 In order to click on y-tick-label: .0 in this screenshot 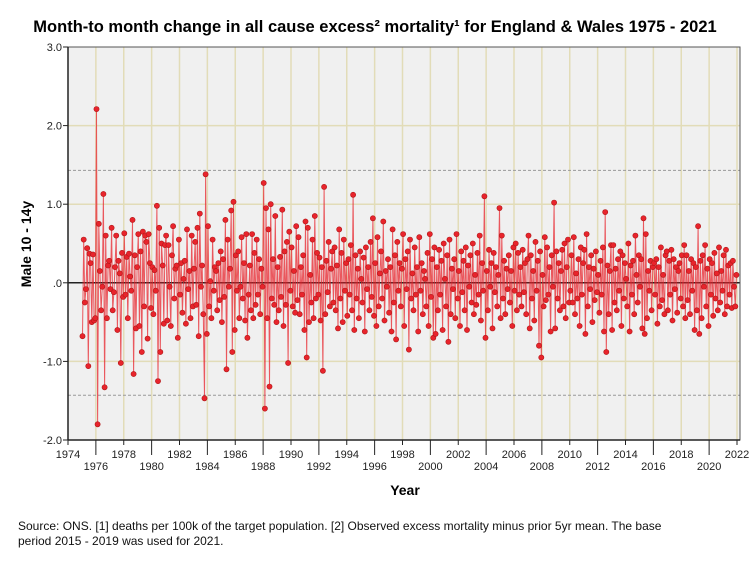, I will do `click(57, 284)`.